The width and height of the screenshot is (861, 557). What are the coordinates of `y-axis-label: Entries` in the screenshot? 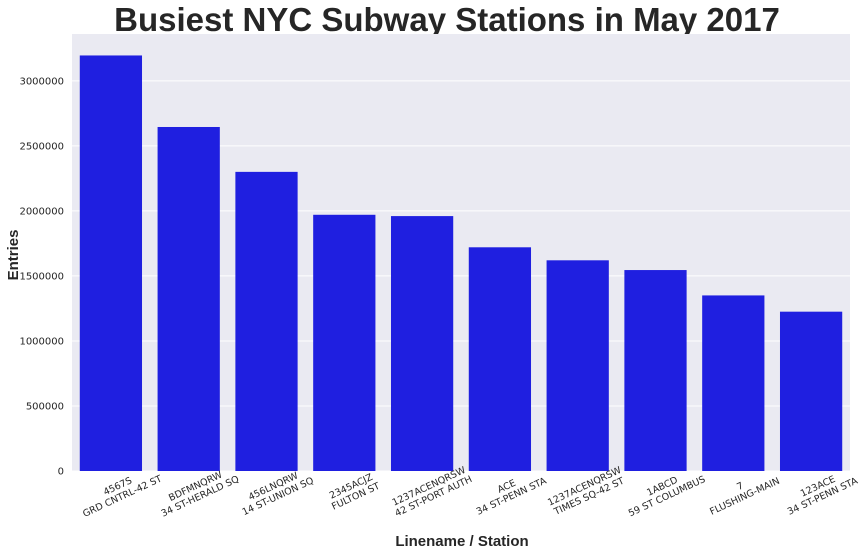 It's located at (13, 255).